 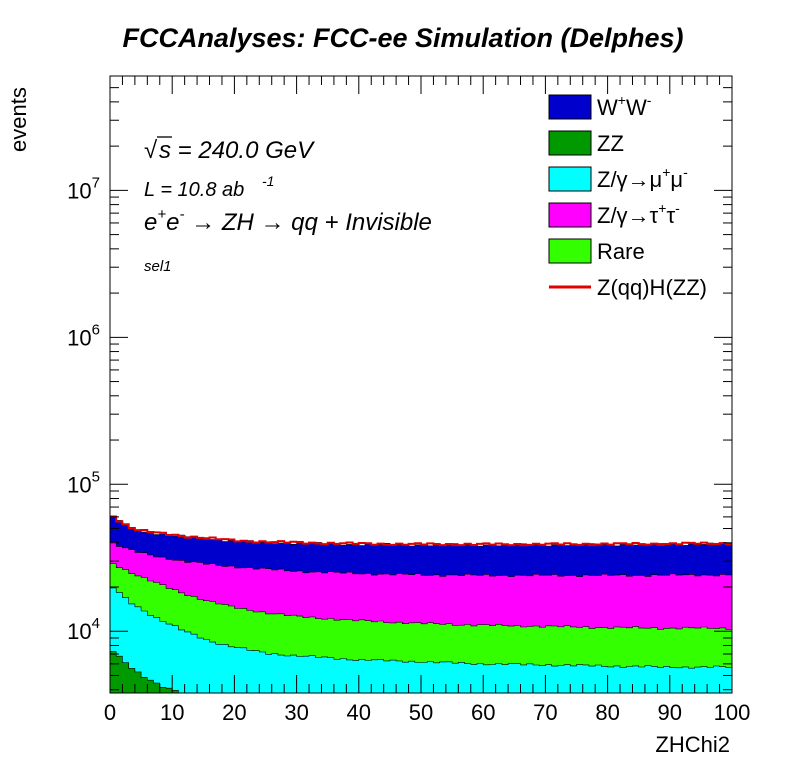 What do you see at coordinates (234, 712) in the screenshot?
I see `x-tick-label: 20` at bounding box center [234, 712].